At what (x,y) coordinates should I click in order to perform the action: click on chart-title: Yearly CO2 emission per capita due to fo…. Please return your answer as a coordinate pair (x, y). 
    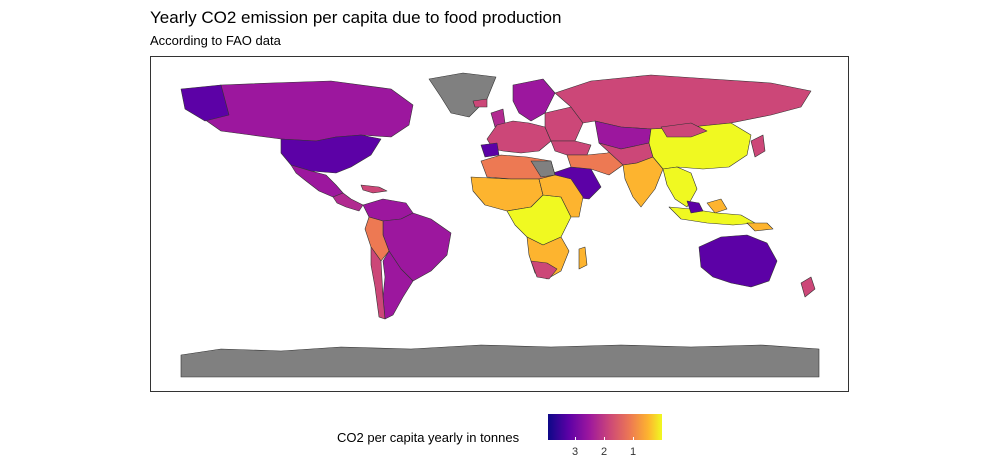
    Looking at the image, I should click on (356, 17).